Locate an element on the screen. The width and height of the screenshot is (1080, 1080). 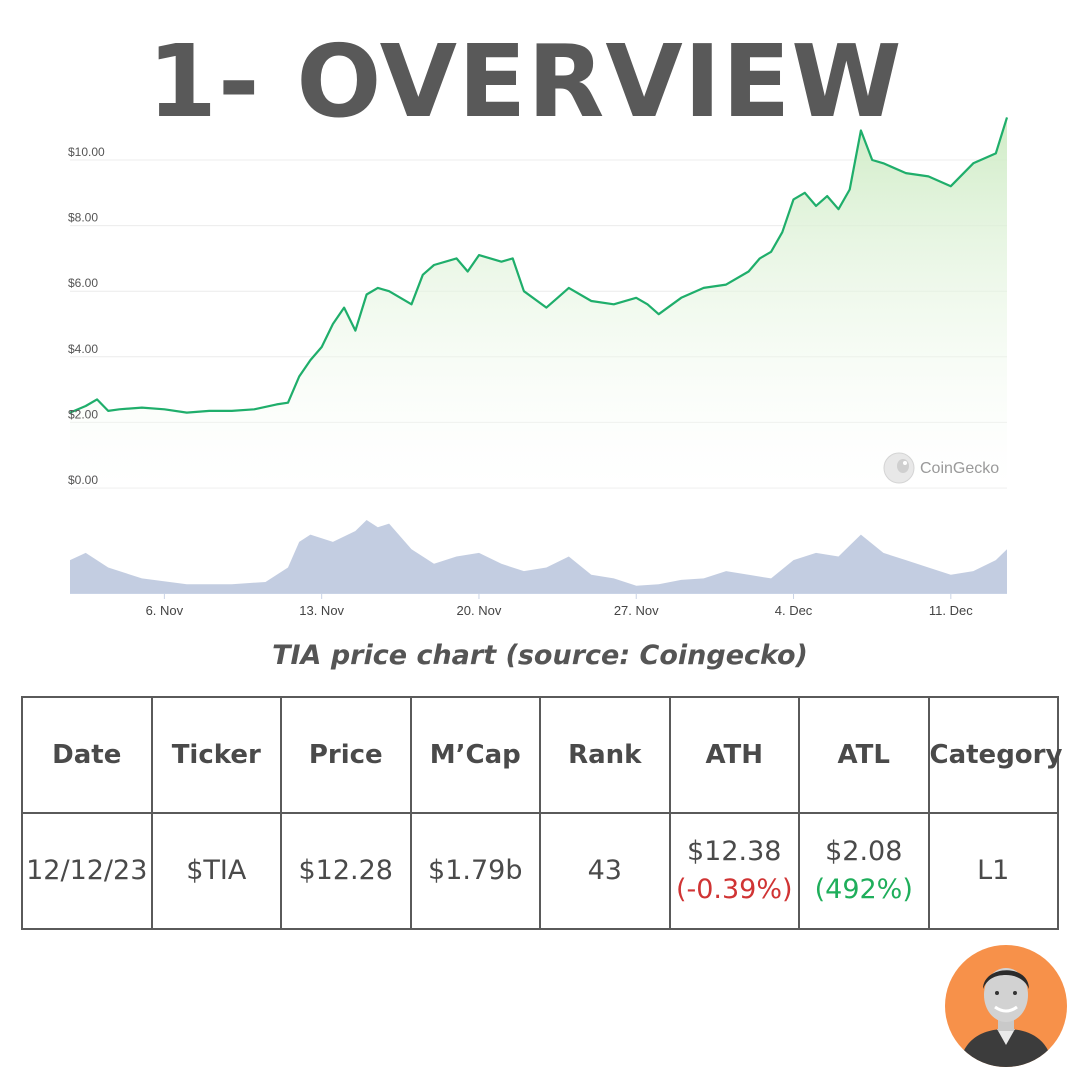
cell-price: $12.28 is located at coordinates (346, 871).